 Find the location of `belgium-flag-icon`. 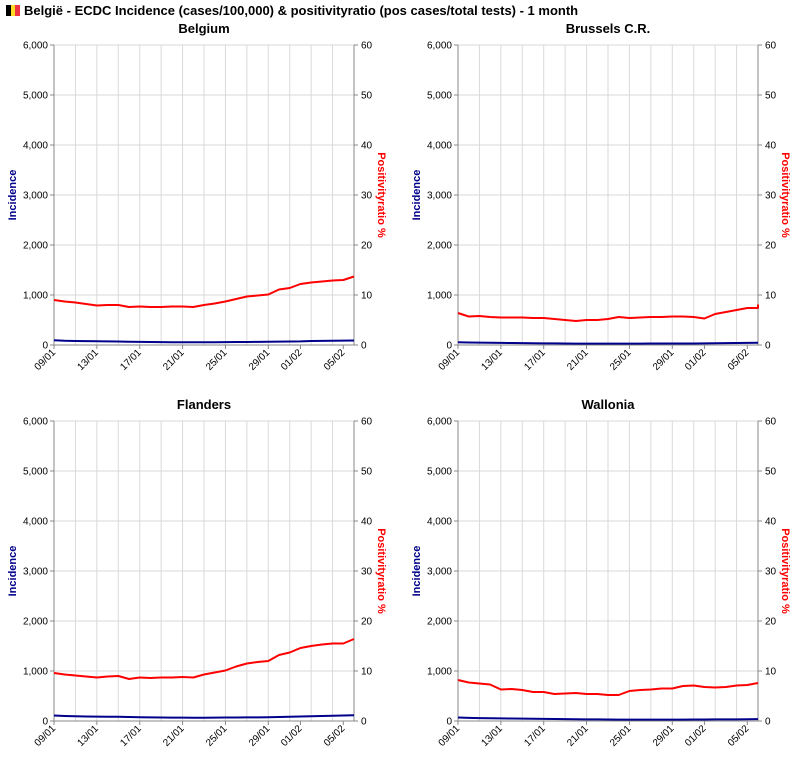

belgium-flag-icon is located at coordinates (13, 10).